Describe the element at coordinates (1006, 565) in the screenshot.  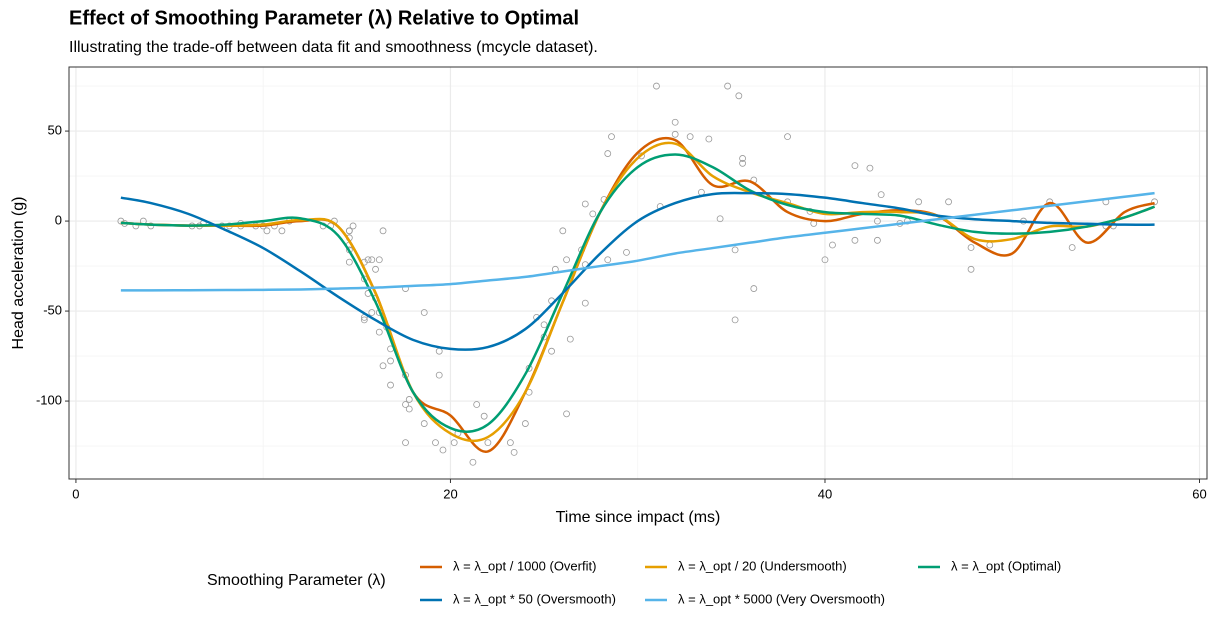
I see `legend-label: λ = λ_opt (Optimal)` at that location.